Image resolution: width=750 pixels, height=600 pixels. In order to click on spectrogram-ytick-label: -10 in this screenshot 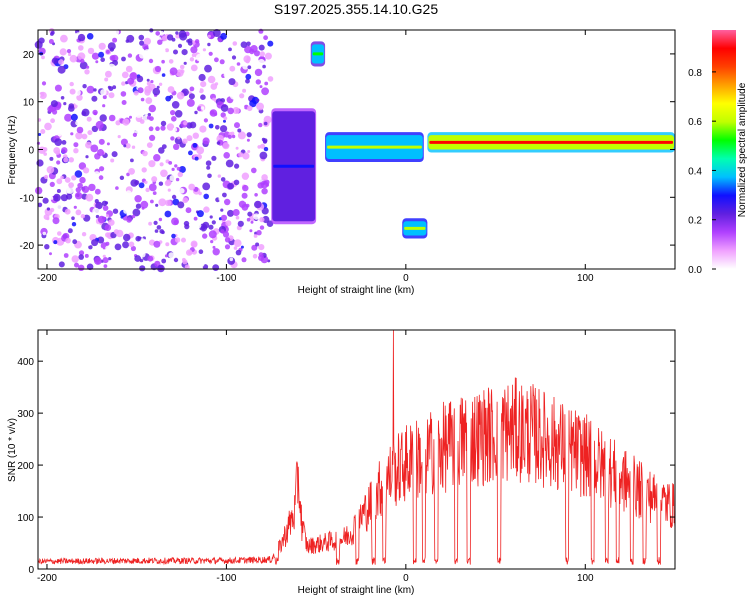, I will do `click(27, 198)`.